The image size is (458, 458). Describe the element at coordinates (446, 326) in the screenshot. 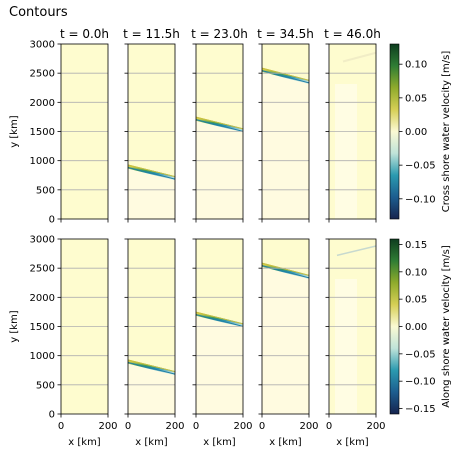

I see `colorbar-label: Along shore water velocity [m/s]` at that location.